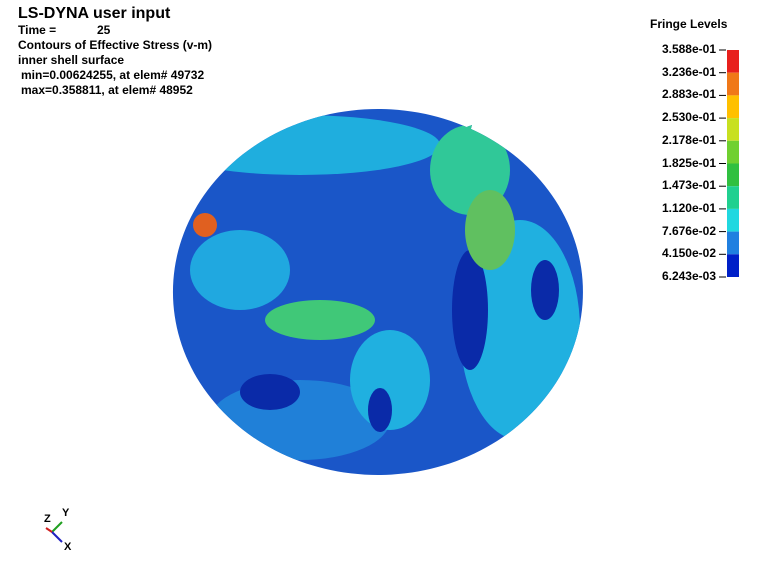 The width and height of the screenshot is (760, 570). Describe the element at coordinates (688, 71) in the screenshot. I see `fringe-level: 3.236e-01` at that location.